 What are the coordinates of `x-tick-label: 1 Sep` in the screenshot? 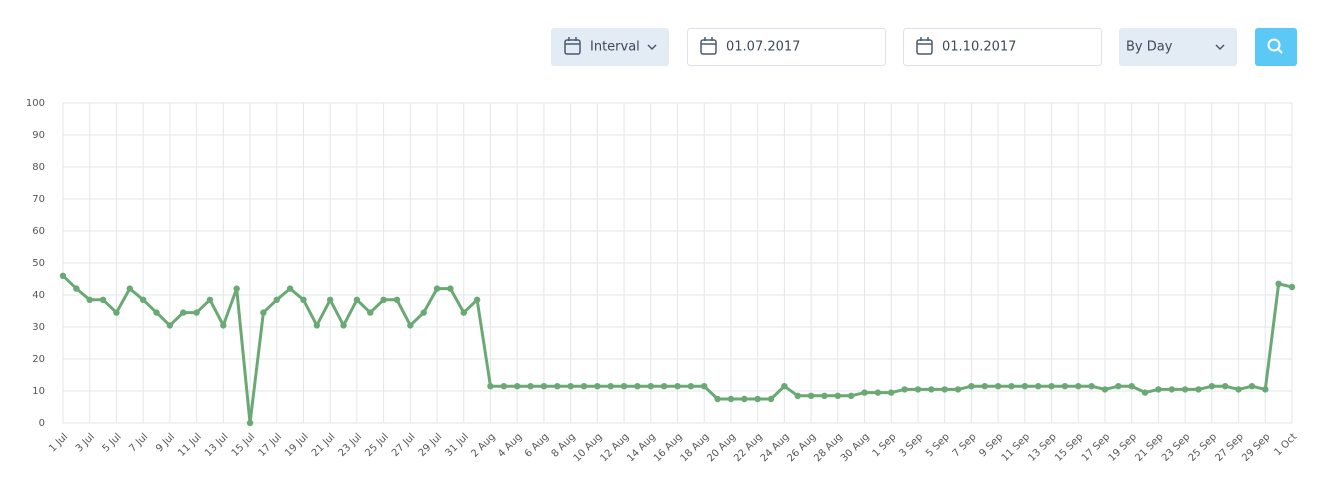 It's located at (885, 445).